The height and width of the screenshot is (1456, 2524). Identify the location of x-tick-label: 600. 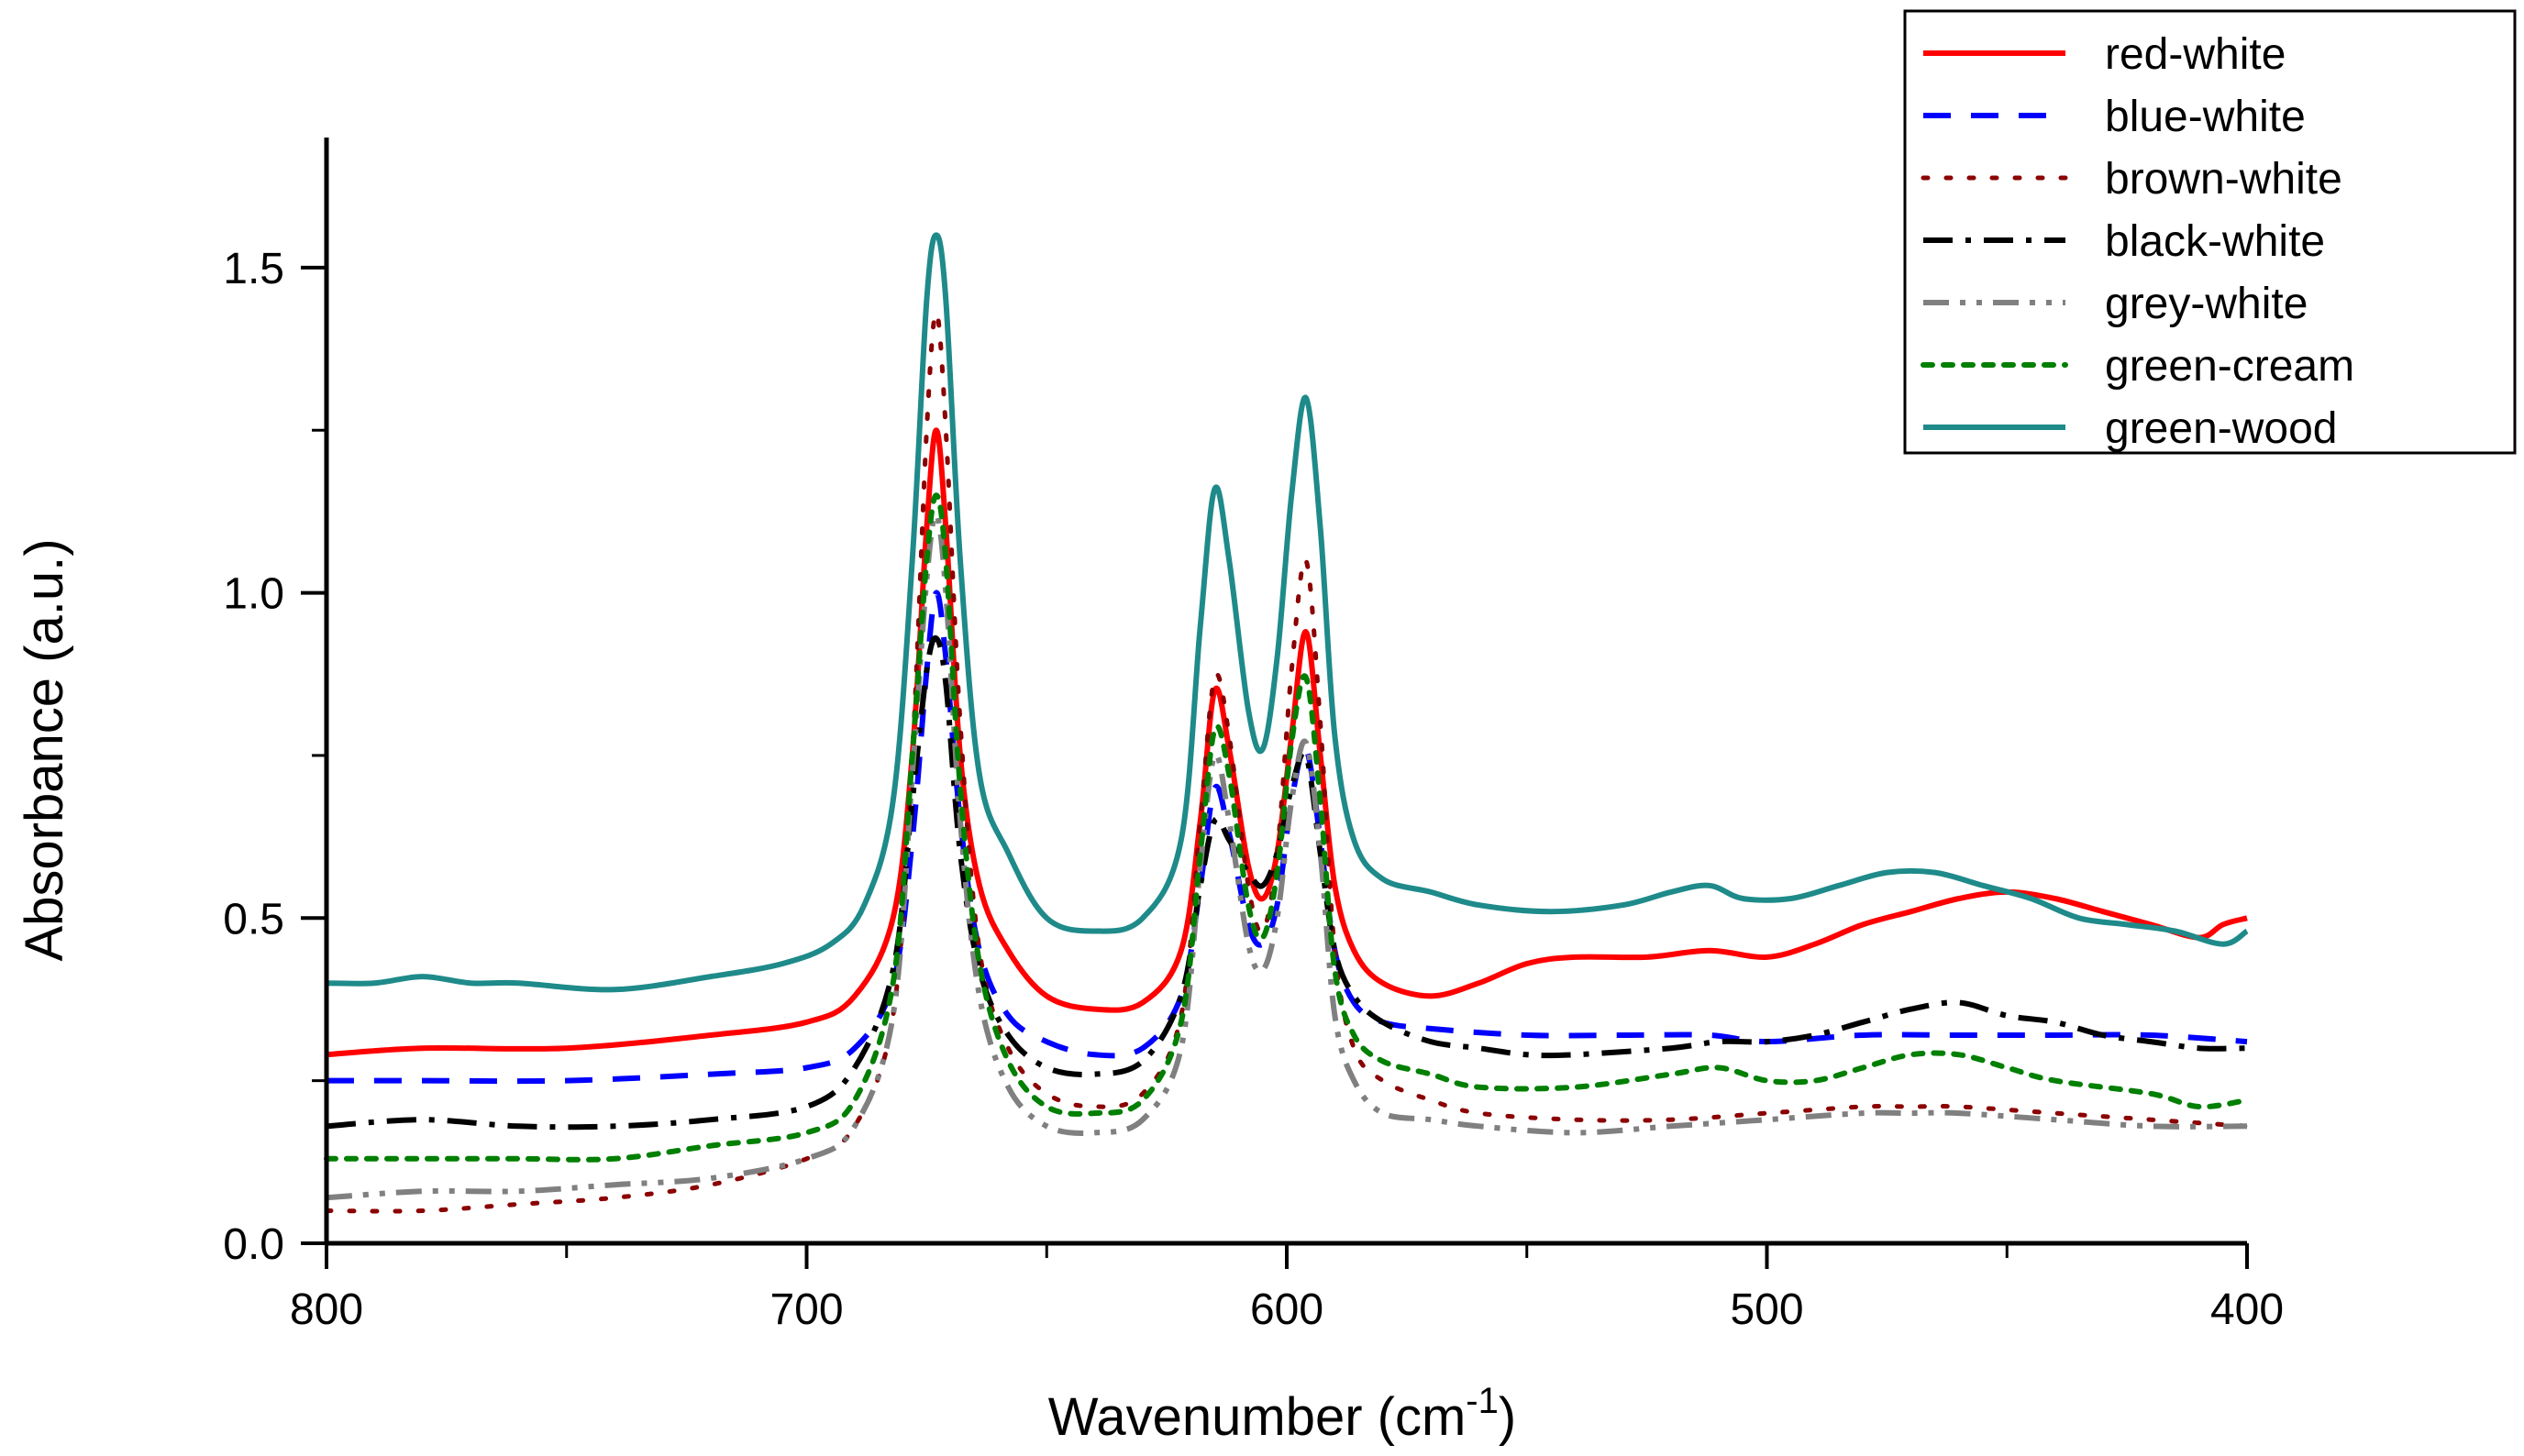
(1286, 1309).